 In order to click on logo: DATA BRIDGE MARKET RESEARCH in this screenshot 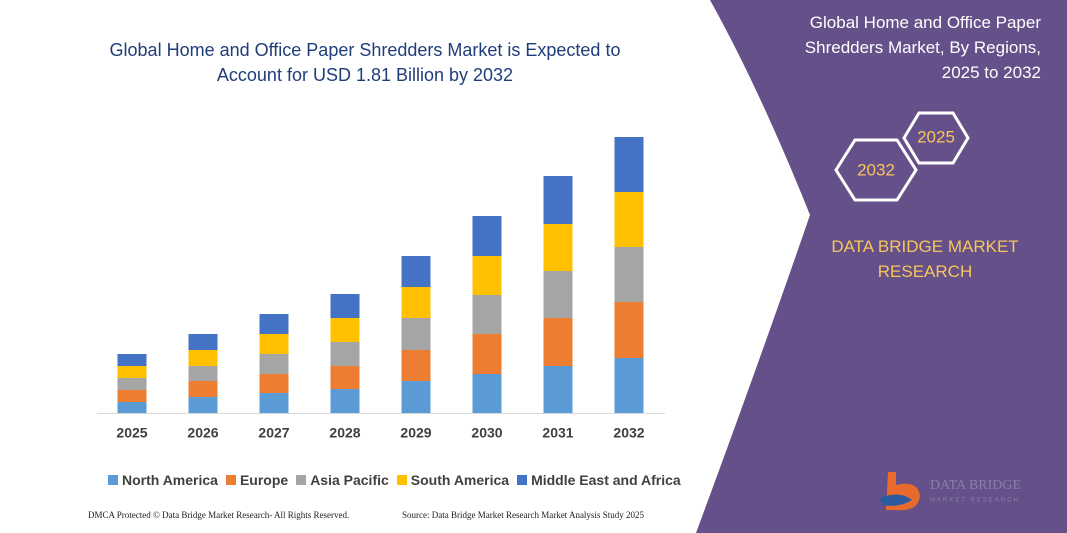, I will do `click(950, 491)`.